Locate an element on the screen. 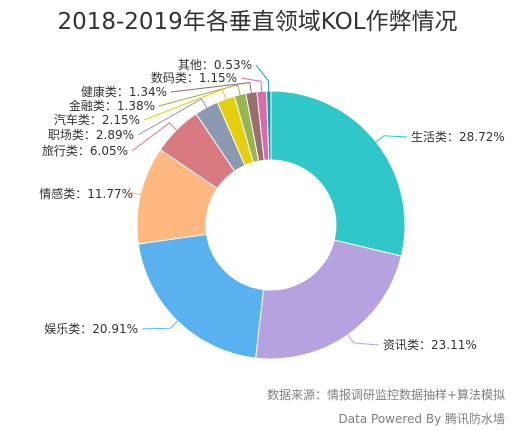 The width and height of the screenshot is (515, 430). slice-label-2: 资讯类：23.11% is located at coordinates (430, 345).